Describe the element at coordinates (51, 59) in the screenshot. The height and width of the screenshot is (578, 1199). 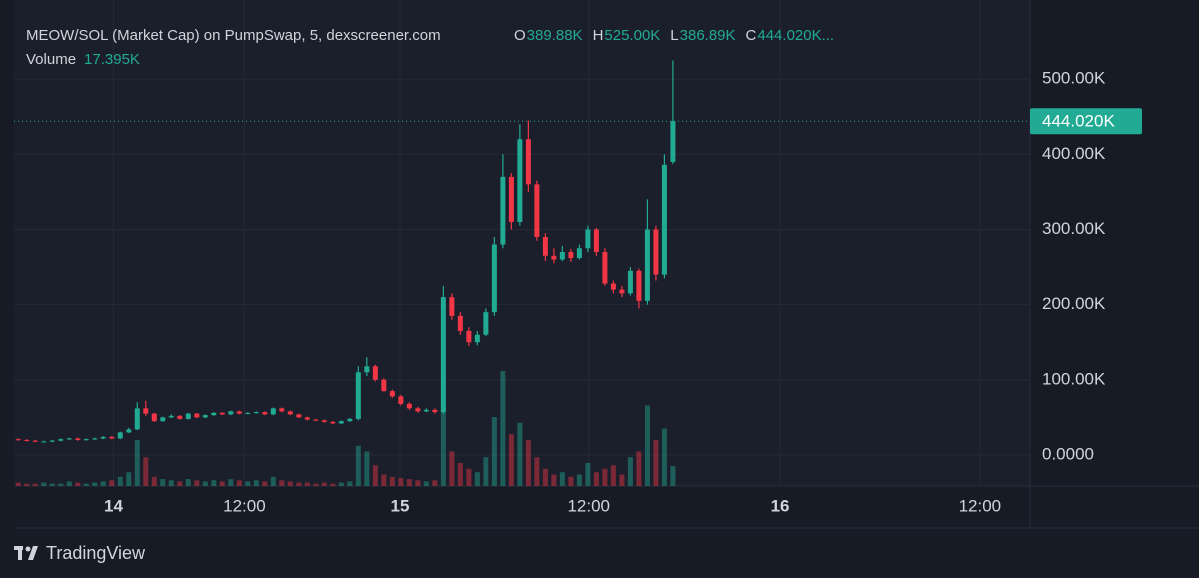
I see `volume-label: Volume` at that location.